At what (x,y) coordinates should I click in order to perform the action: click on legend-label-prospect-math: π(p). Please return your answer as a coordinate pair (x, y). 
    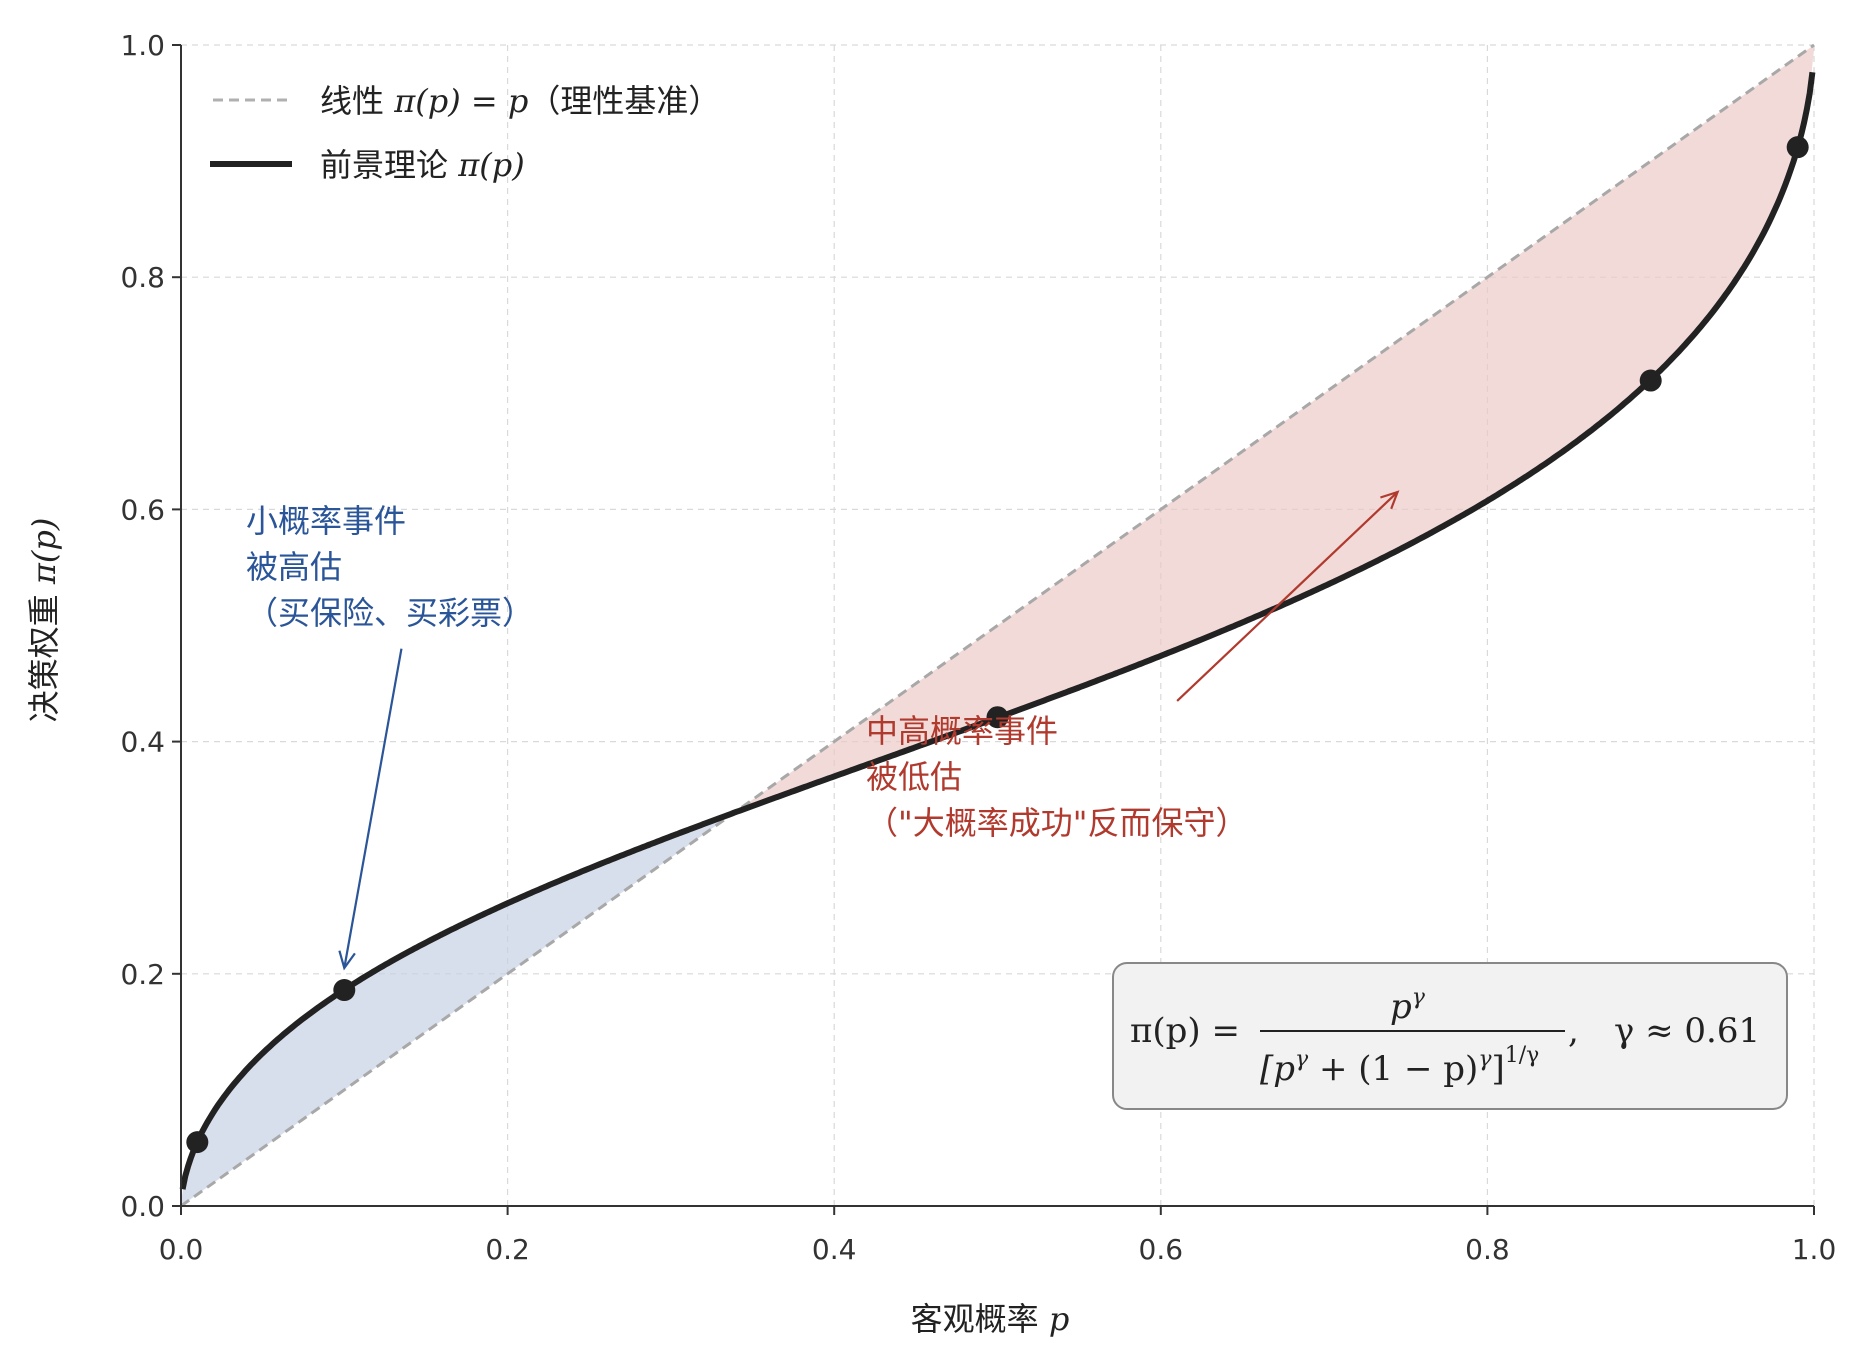
    Looking at the image, I should click on (490, 165).